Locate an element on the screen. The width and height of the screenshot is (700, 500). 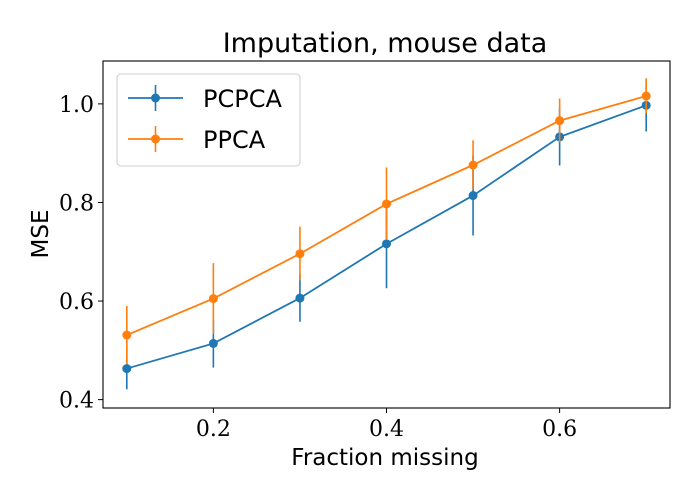
legend-frame is located at coordinates (208, 120).